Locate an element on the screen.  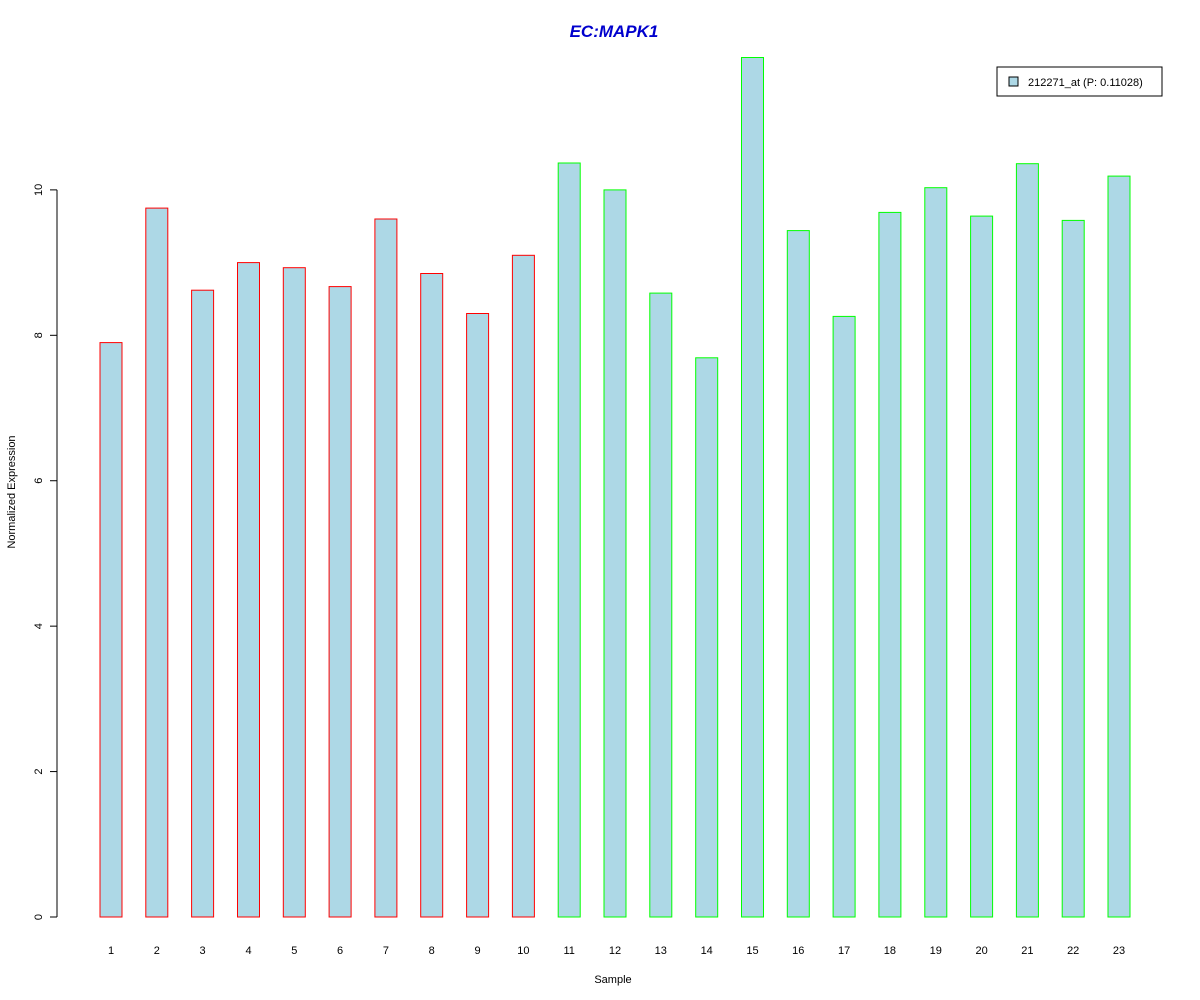
x-tick-labels: 1 2 3 4 5 6 7 8 9 10 11 12 13 14 15 16 17 18 19 20 21 22 23 is located at coordinates (616, 951).